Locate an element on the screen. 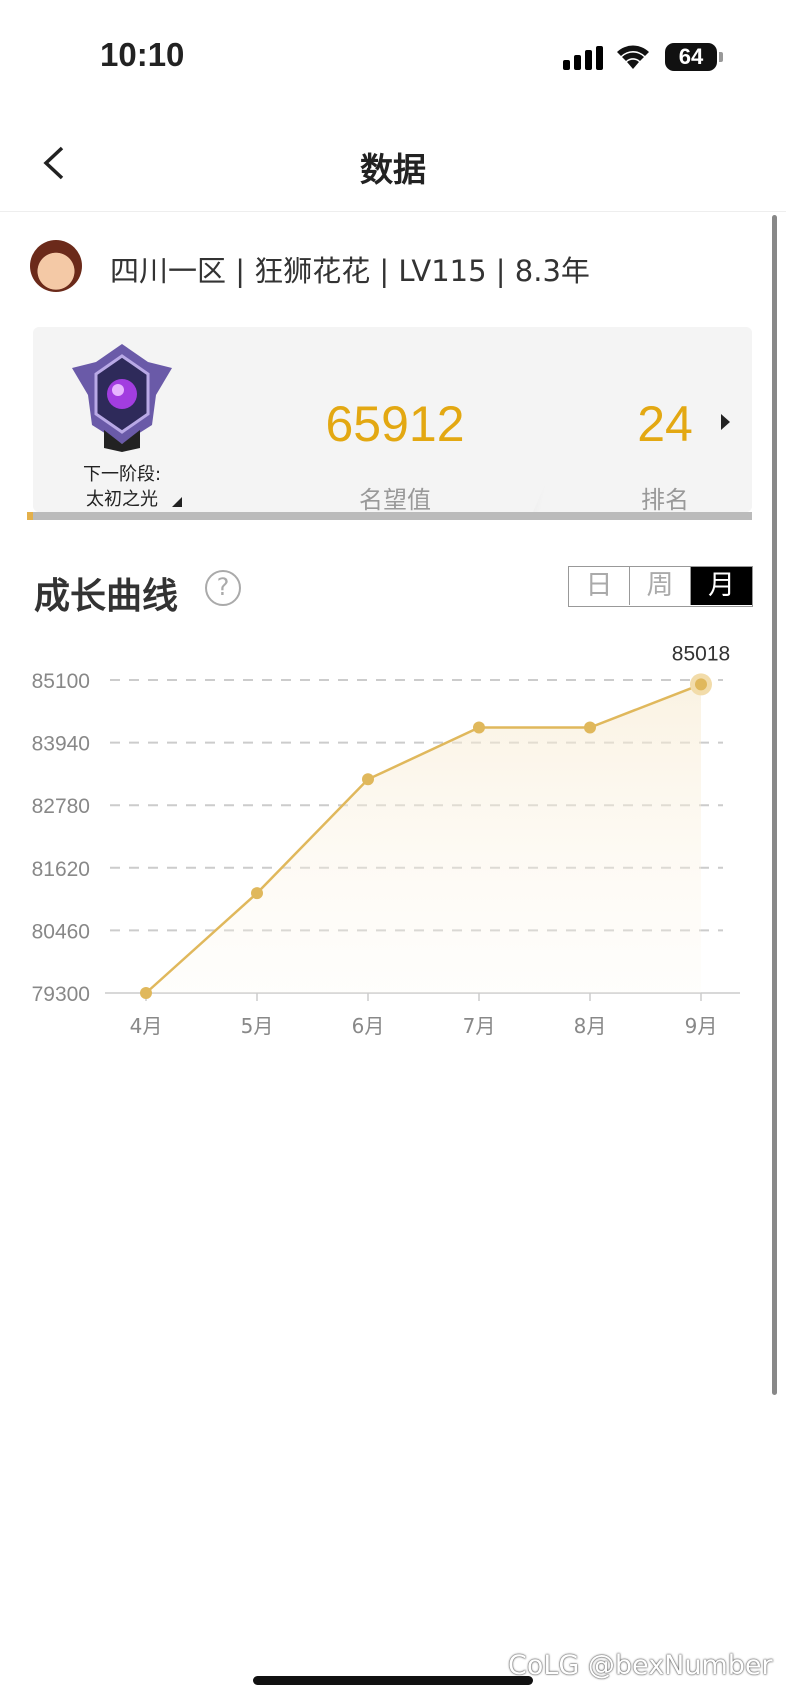 This screenshot has height=1704, width=786. avatar is located at coordinates (56, 266).